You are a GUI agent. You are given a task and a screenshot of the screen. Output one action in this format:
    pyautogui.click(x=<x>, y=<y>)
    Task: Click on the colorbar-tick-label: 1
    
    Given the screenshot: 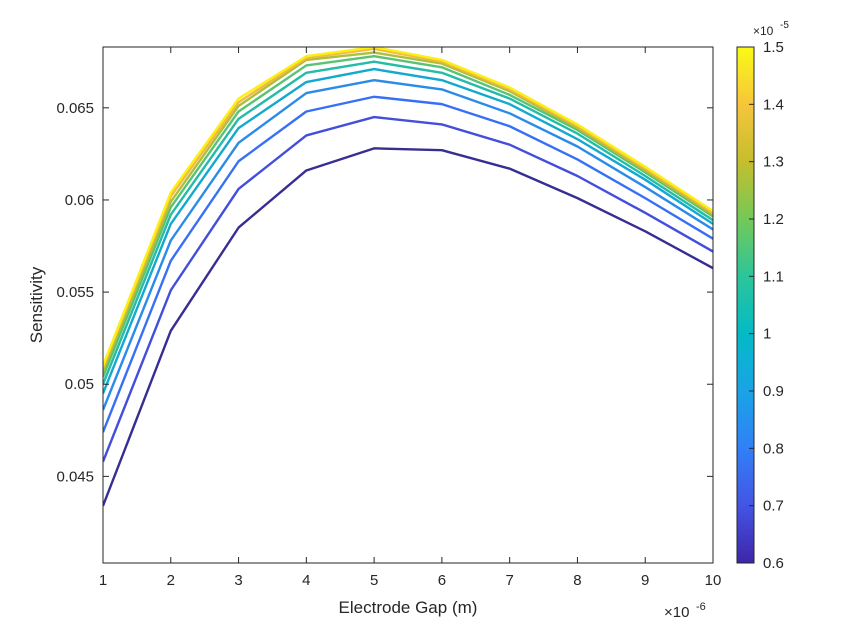 What is the action you would take?
    pyautogui.click(x=767, y=334)
    